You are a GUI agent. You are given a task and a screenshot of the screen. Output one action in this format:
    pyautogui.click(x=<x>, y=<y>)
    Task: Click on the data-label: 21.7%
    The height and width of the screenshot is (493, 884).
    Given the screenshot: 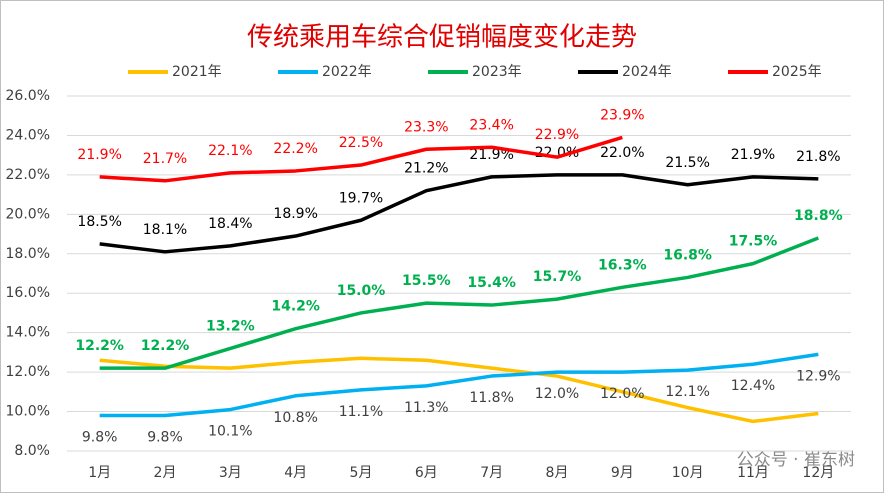 What is the action you would take?
    pyautogui.click(x=165, y=159)
    